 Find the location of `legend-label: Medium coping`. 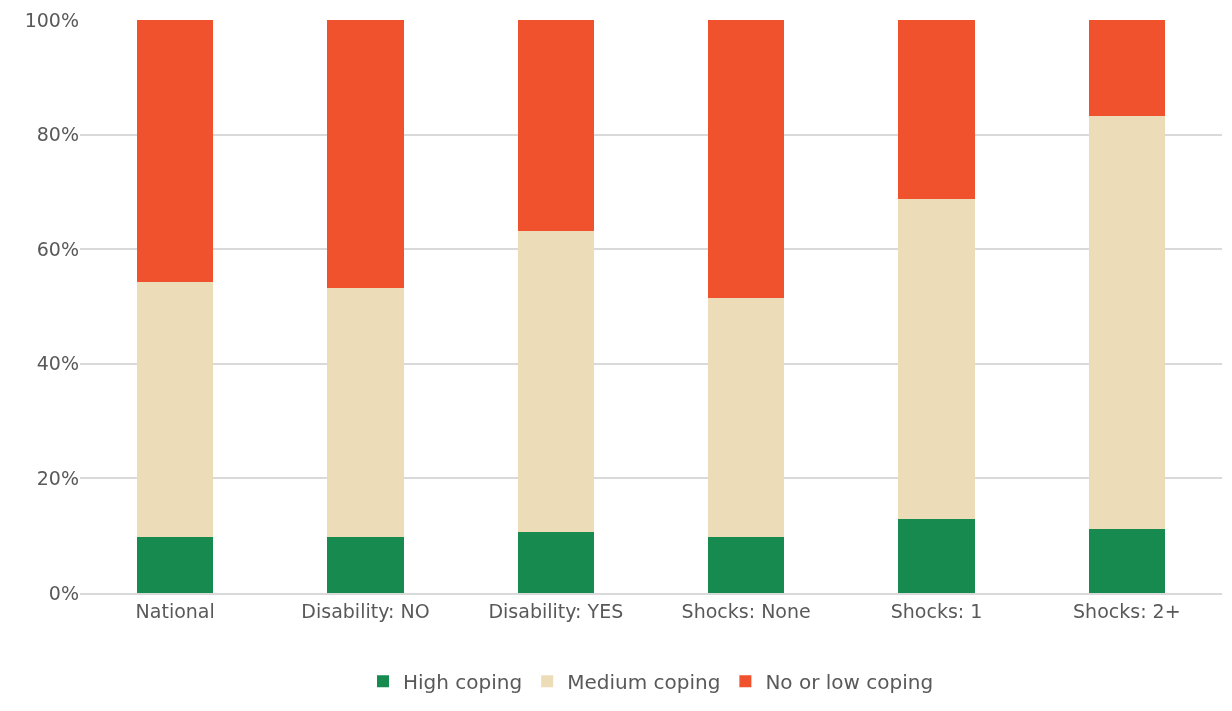

legend-label: Medium coping is located at coordinates (644, 682).